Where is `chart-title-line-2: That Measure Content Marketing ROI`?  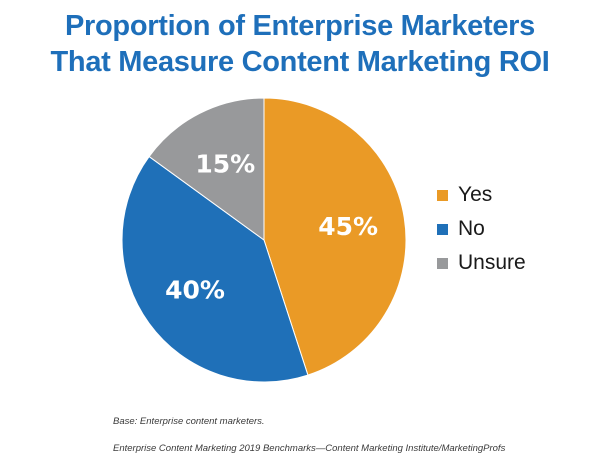
chart-title-line-2: That Measure Content Marketing ROI is located at coordinates (300, 62).